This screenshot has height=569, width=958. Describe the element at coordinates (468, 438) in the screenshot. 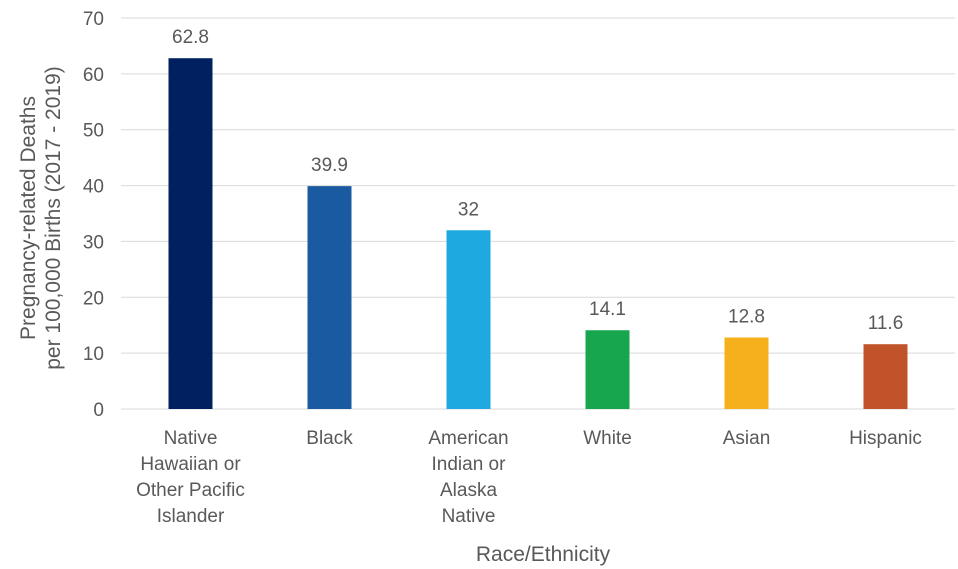

I see `x-category-line: American` at that location.